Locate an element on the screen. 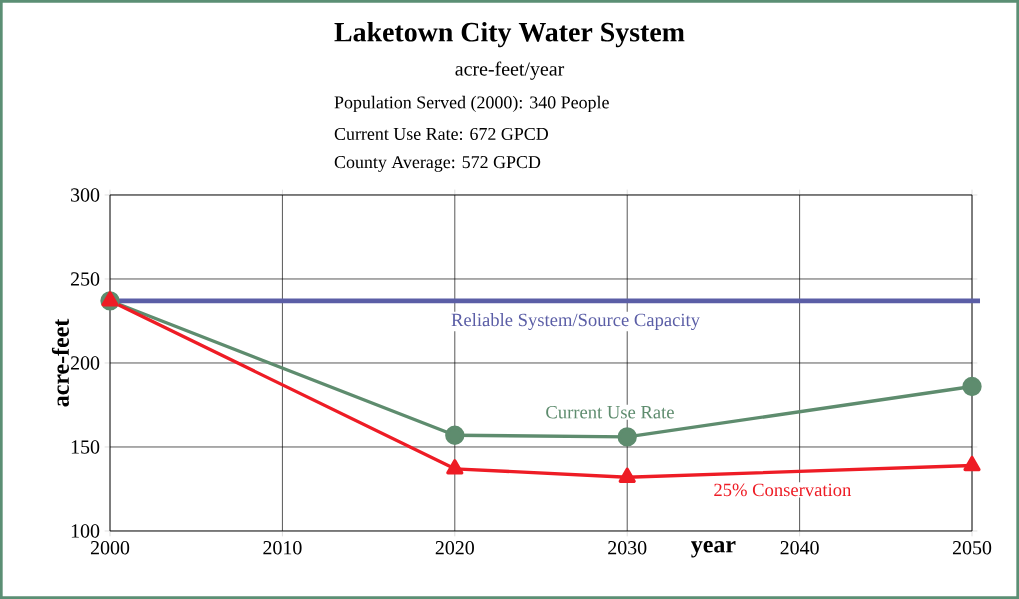 The height and width of the screenshot is (599, 1019). text: County Average: 572 GPCD is located at coordinates (437, 164).